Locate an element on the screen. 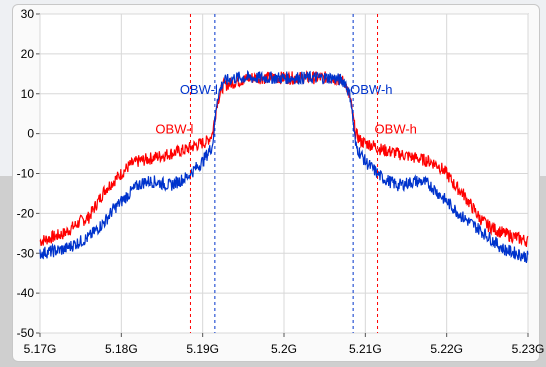 The image size is (546, 367). x-tick-label: 5.21G is located at coordinates (365, 349).